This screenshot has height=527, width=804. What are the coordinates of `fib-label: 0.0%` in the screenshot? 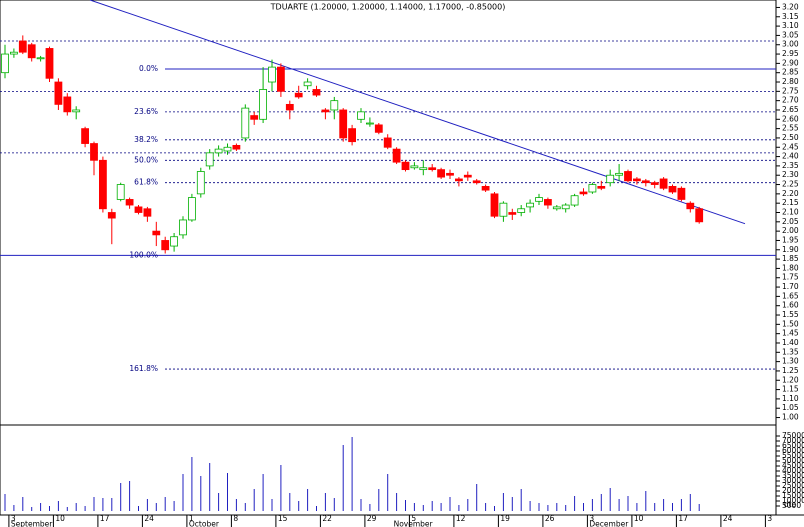 It's located at (148, 68).